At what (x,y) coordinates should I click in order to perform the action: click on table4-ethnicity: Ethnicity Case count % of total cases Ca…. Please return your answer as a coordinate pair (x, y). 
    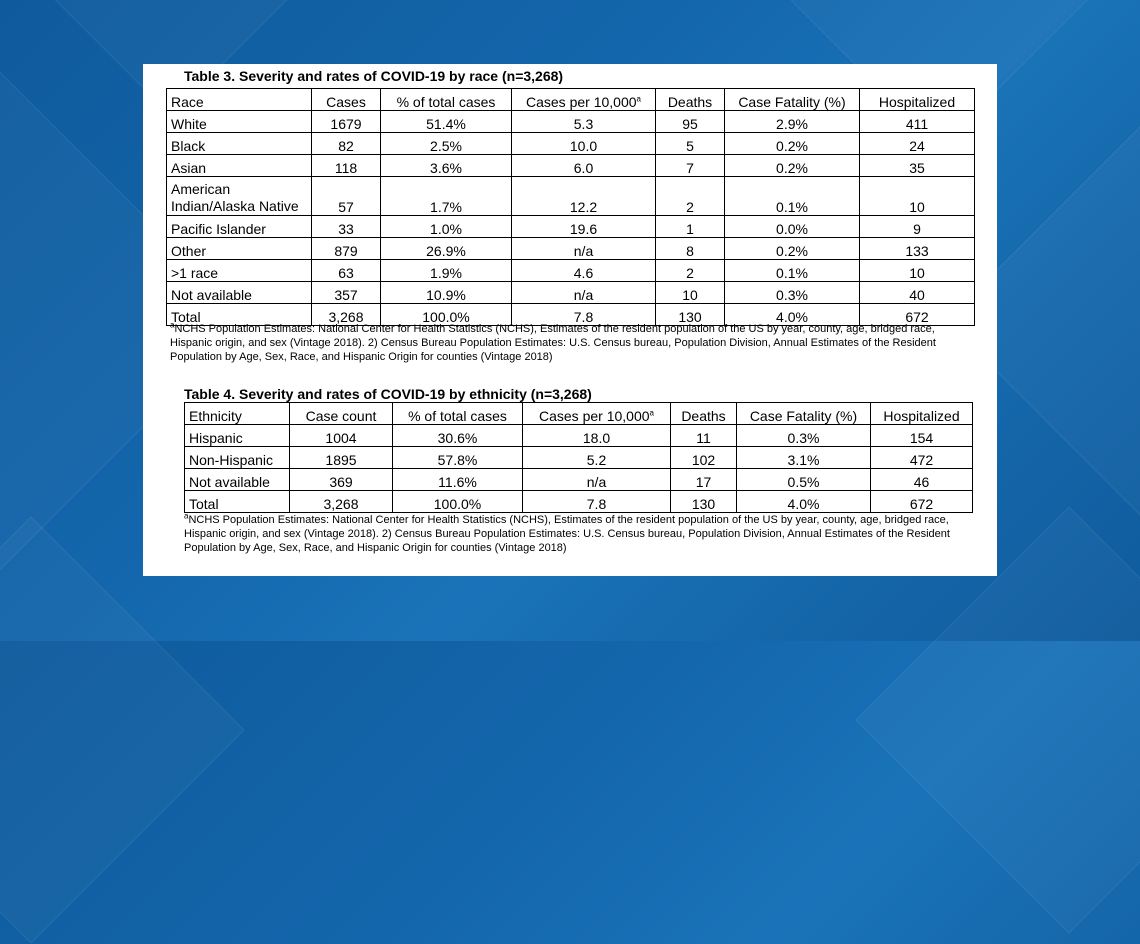
    Looking at the image, I should click on (578, 457).